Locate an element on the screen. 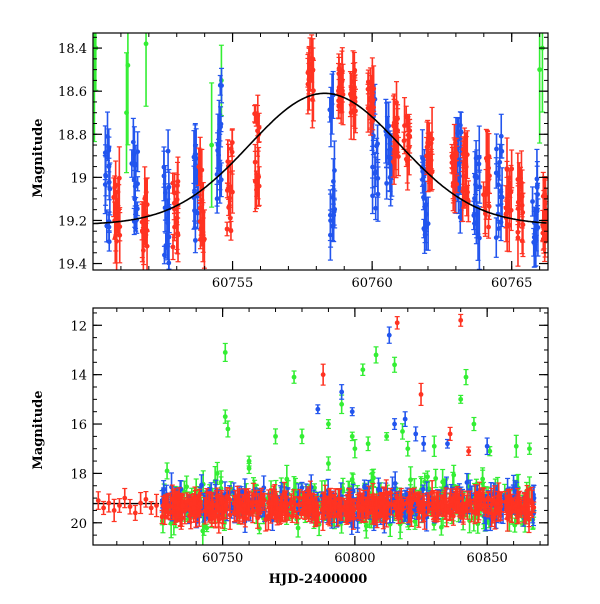 Image resolution: width=600 pixels, height=604 pixels. y-tick-label: 19 is located at coordinates (78, 178).